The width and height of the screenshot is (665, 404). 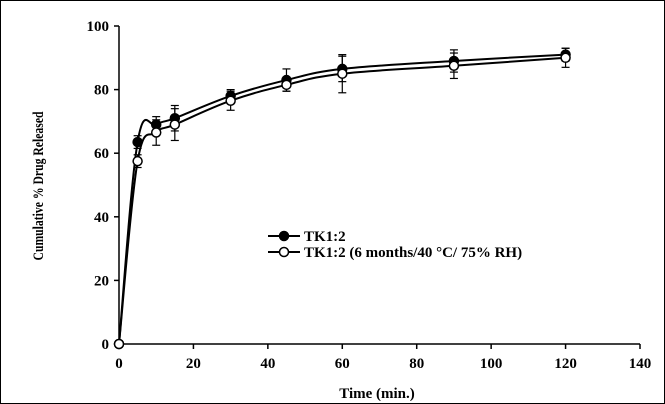 What do you see at coordinates (193, 364) in the screenshot?
I see `x-tick-label: 20` at bounding box center [193, 364].